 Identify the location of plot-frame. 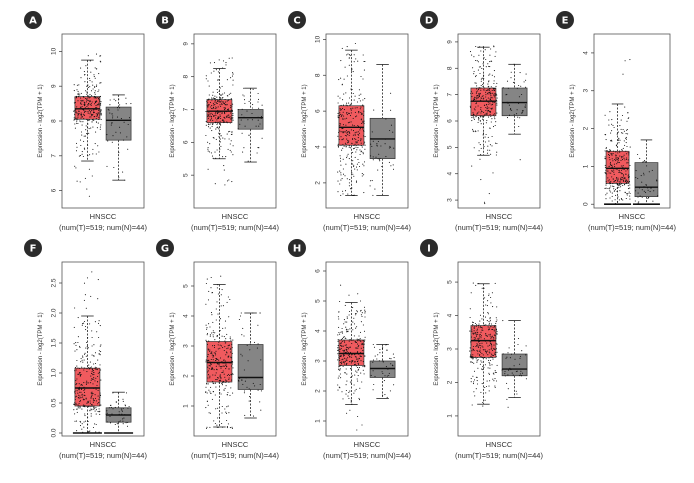
(499, 349).